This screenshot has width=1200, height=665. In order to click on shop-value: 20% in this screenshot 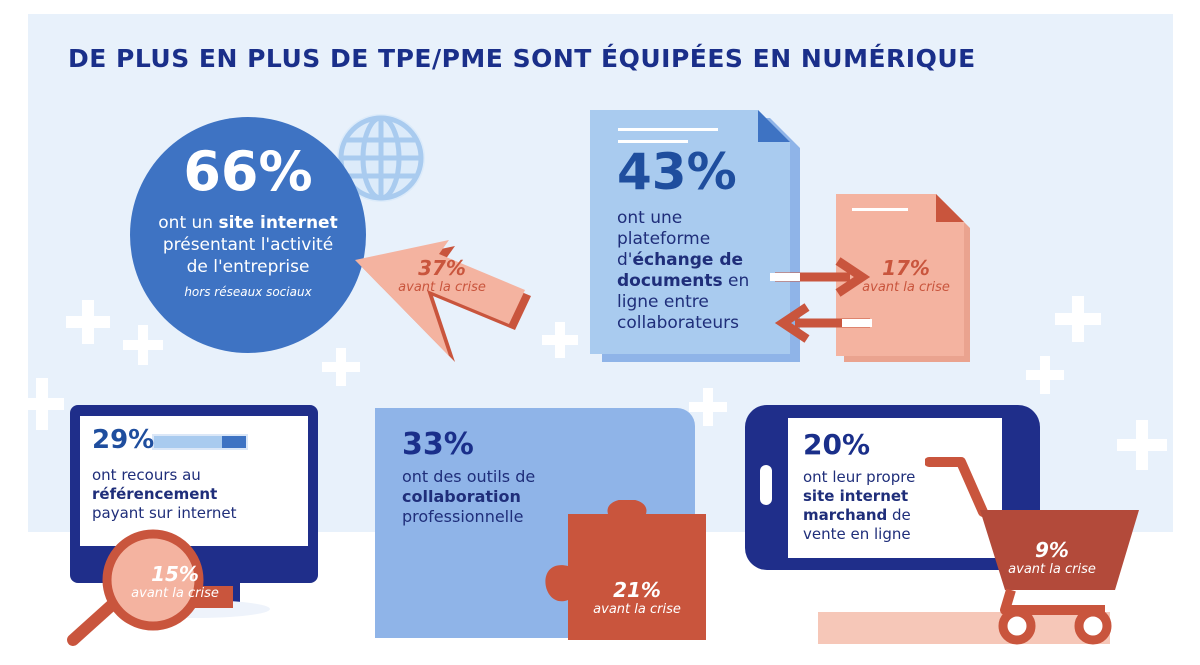, I will do `click(837, 444)`.